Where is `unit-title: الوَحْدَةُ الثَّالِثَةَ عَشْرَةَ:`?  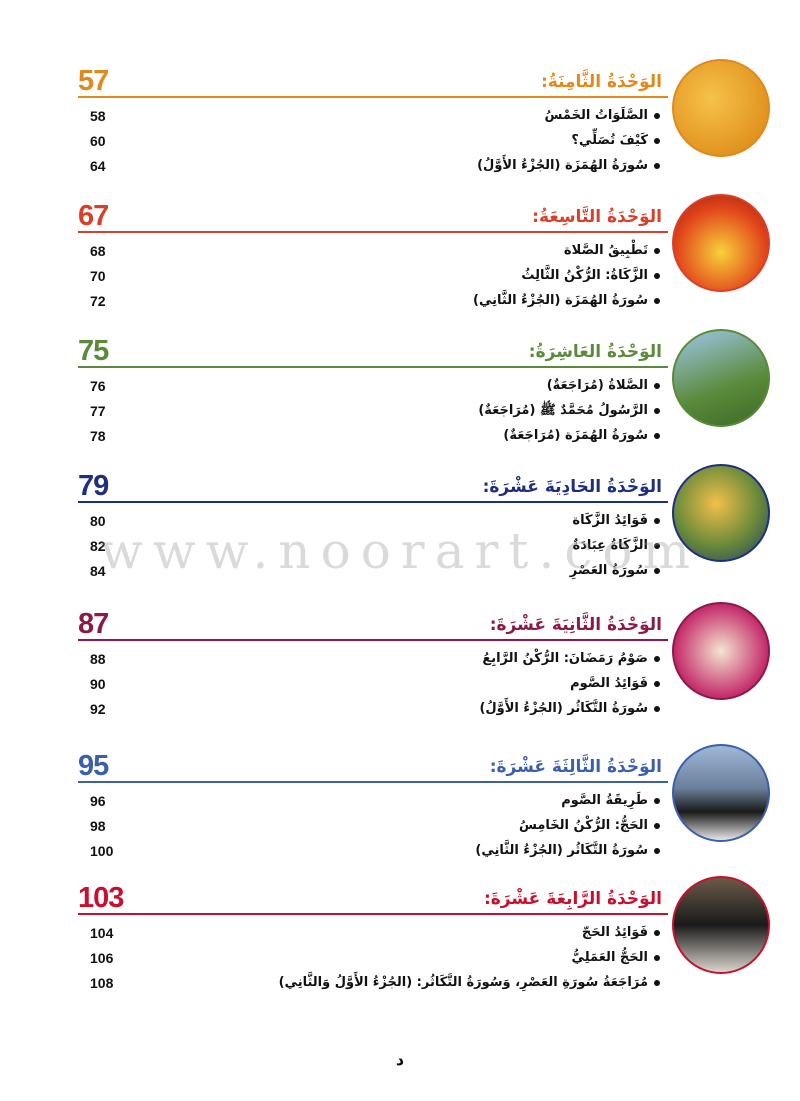 unit-title: الوَحْدَةُ الثَّالِثَةَ عَشْرَةَ: is located at coordinates (575, 767).